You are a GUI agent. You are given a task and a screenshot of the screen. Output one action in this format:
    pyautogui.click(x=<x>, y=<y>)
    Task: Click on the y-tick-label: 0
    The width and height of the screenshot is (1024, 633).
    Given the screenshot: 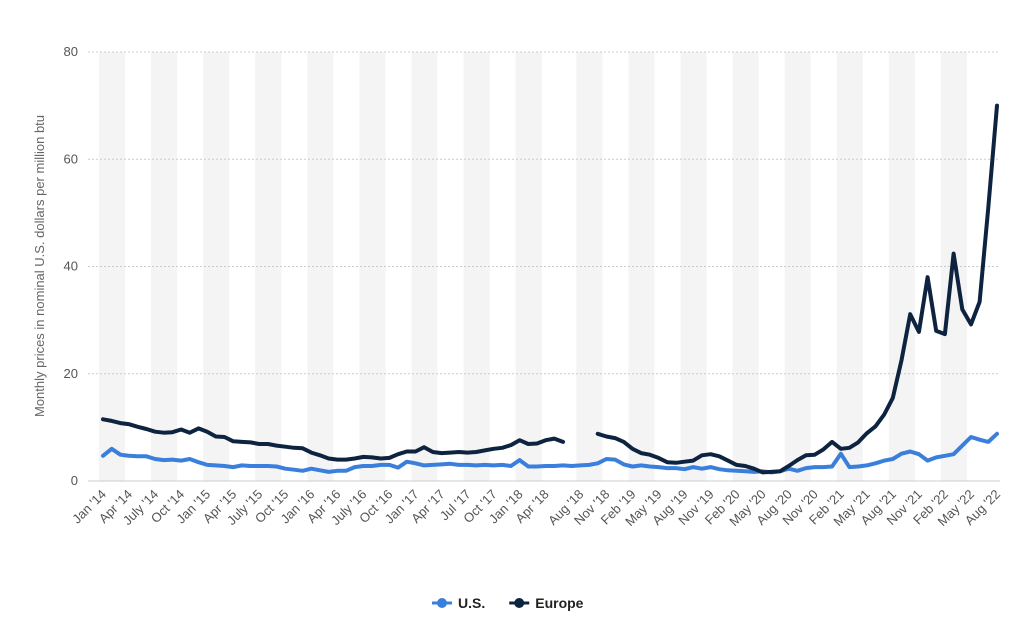 What is the action you would take?
    pyautogui.click(x=74, y=480)
    